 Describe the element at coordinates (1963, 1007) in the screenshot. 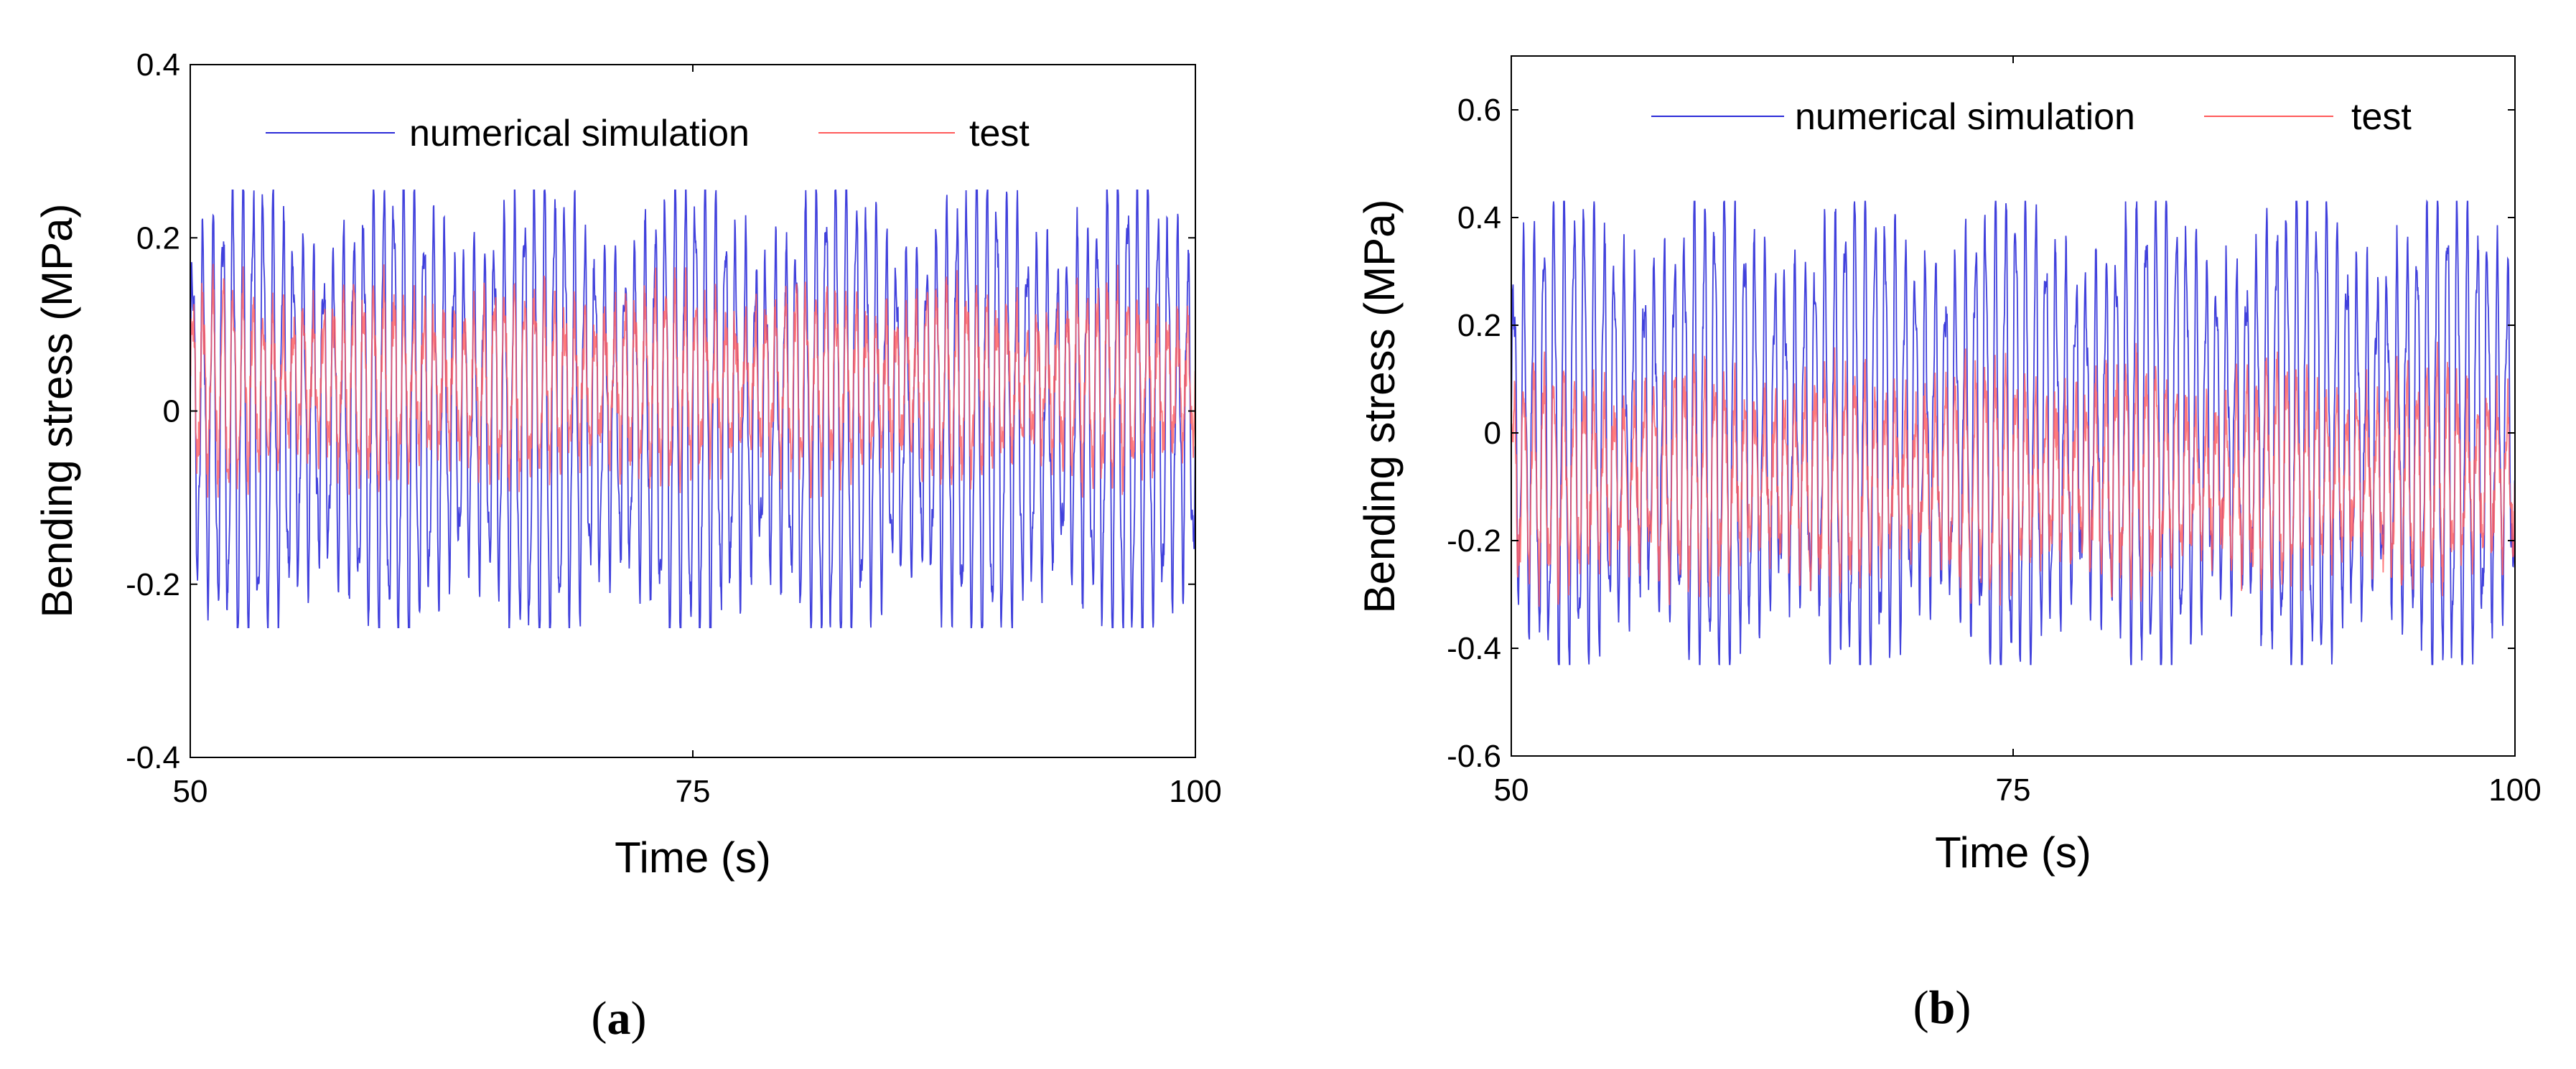

I see `panel-b-caption-close: )` at that location.